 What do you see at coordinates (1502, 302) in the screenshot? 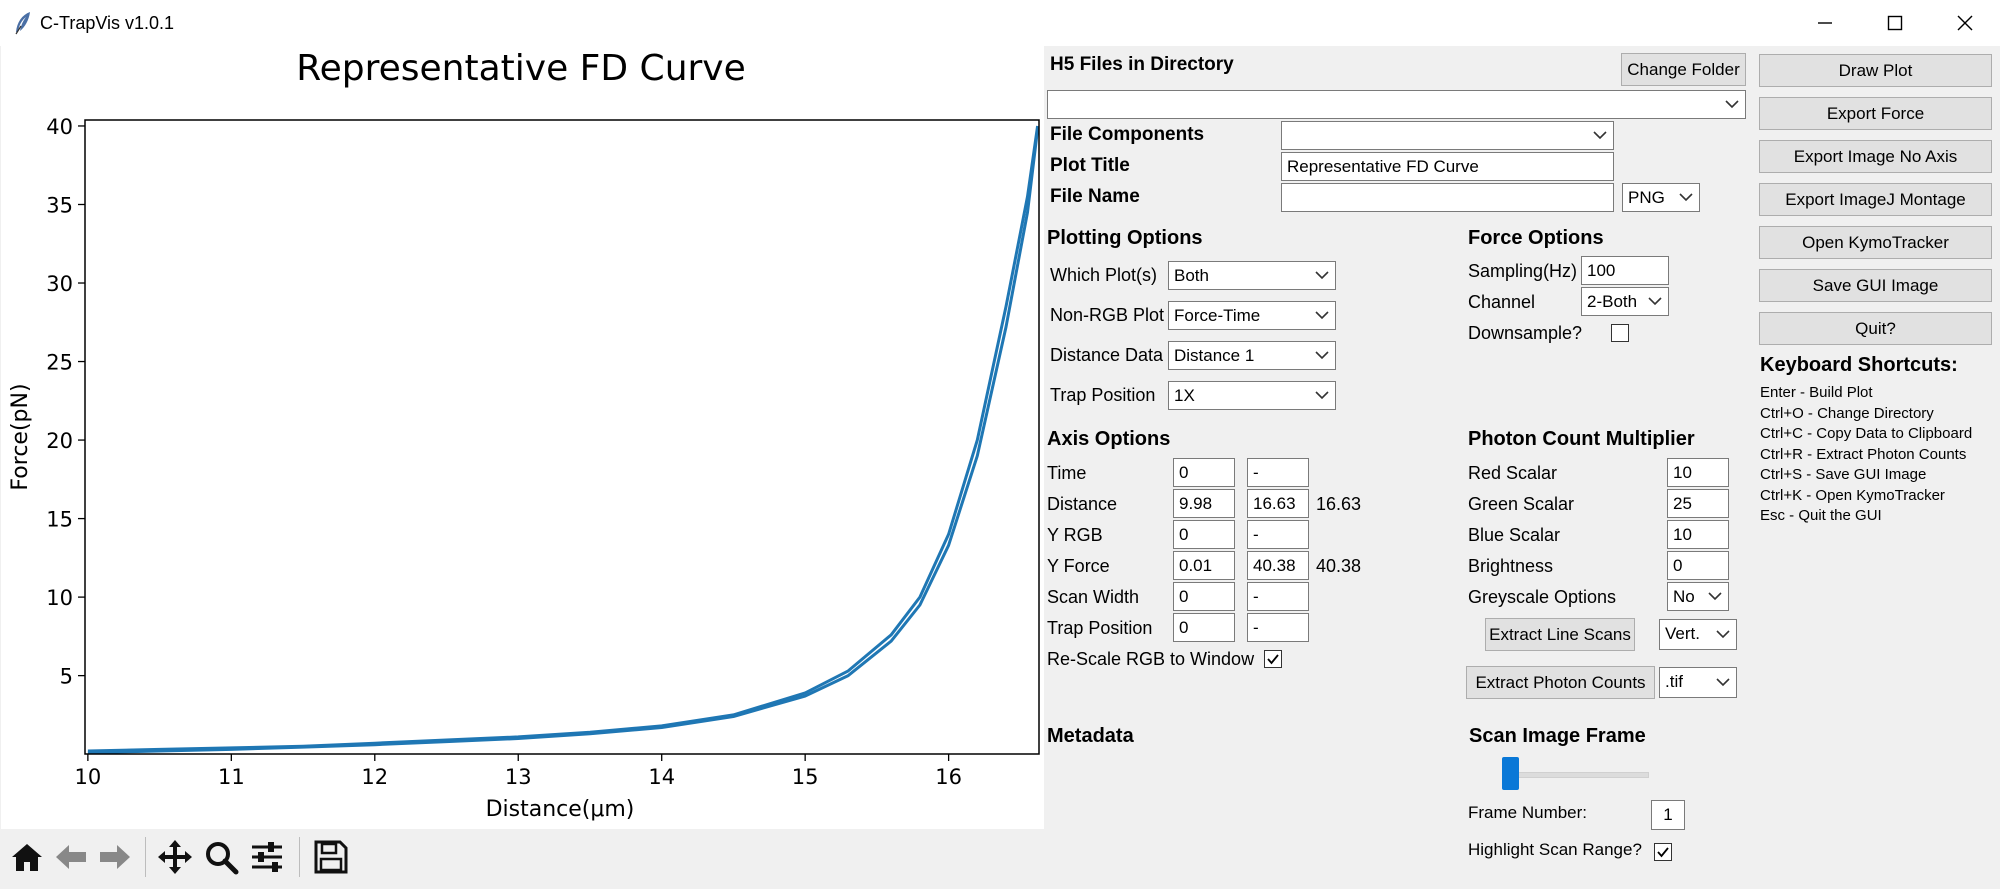
I see `channel-label: Channel` at bounding box center [1502, 302].